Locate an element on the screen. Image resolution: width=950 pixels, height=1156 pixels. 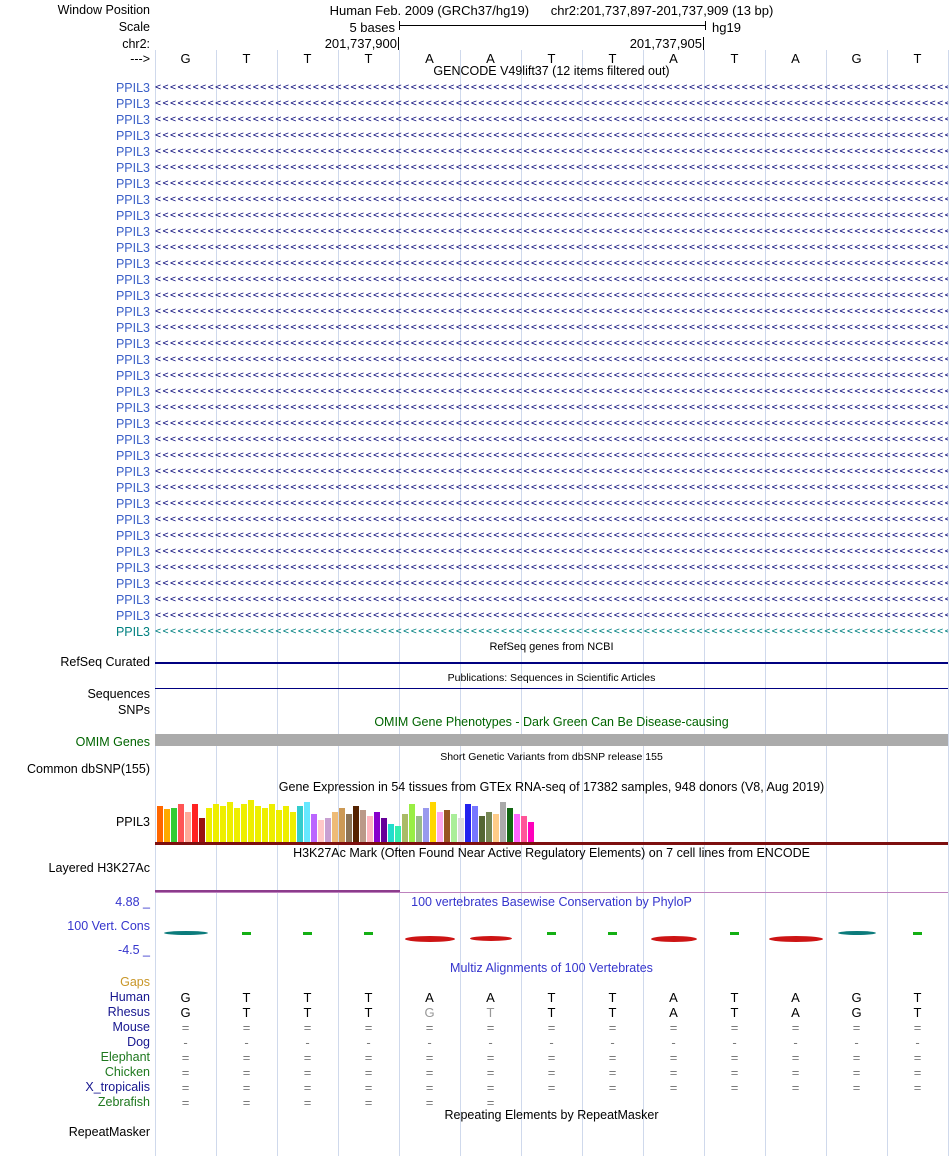
publications-item-line is located at coordinates (551, 688).